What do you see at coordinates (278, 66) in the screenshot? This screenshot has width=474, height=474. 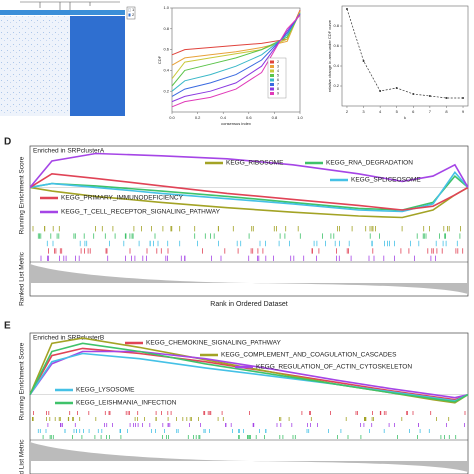 I see `legend-label: 3` at bounding box center [278, 66].